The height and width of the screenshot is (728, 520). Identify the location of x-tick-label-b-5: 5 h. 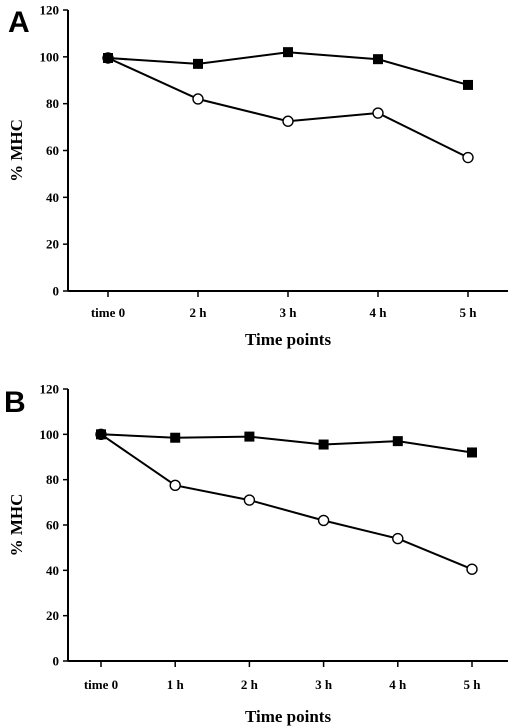
(473, 684).